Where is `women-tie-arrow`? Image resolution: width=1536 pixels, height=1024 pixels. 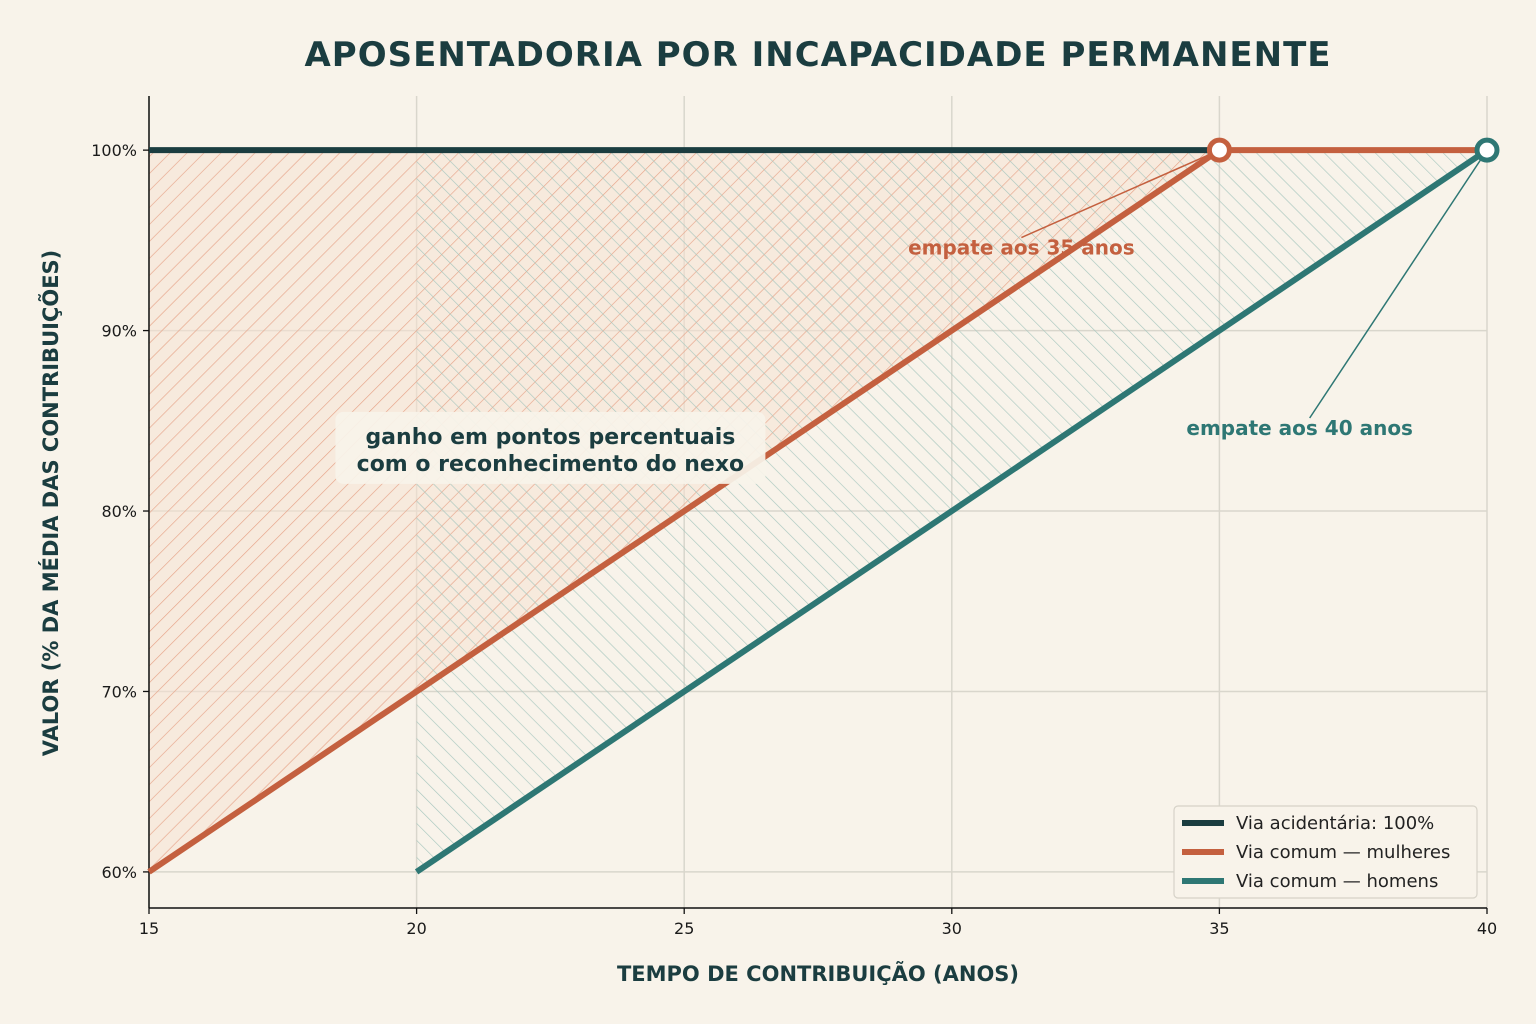 women-tie-arrow is located at coordinates (1120, 194).